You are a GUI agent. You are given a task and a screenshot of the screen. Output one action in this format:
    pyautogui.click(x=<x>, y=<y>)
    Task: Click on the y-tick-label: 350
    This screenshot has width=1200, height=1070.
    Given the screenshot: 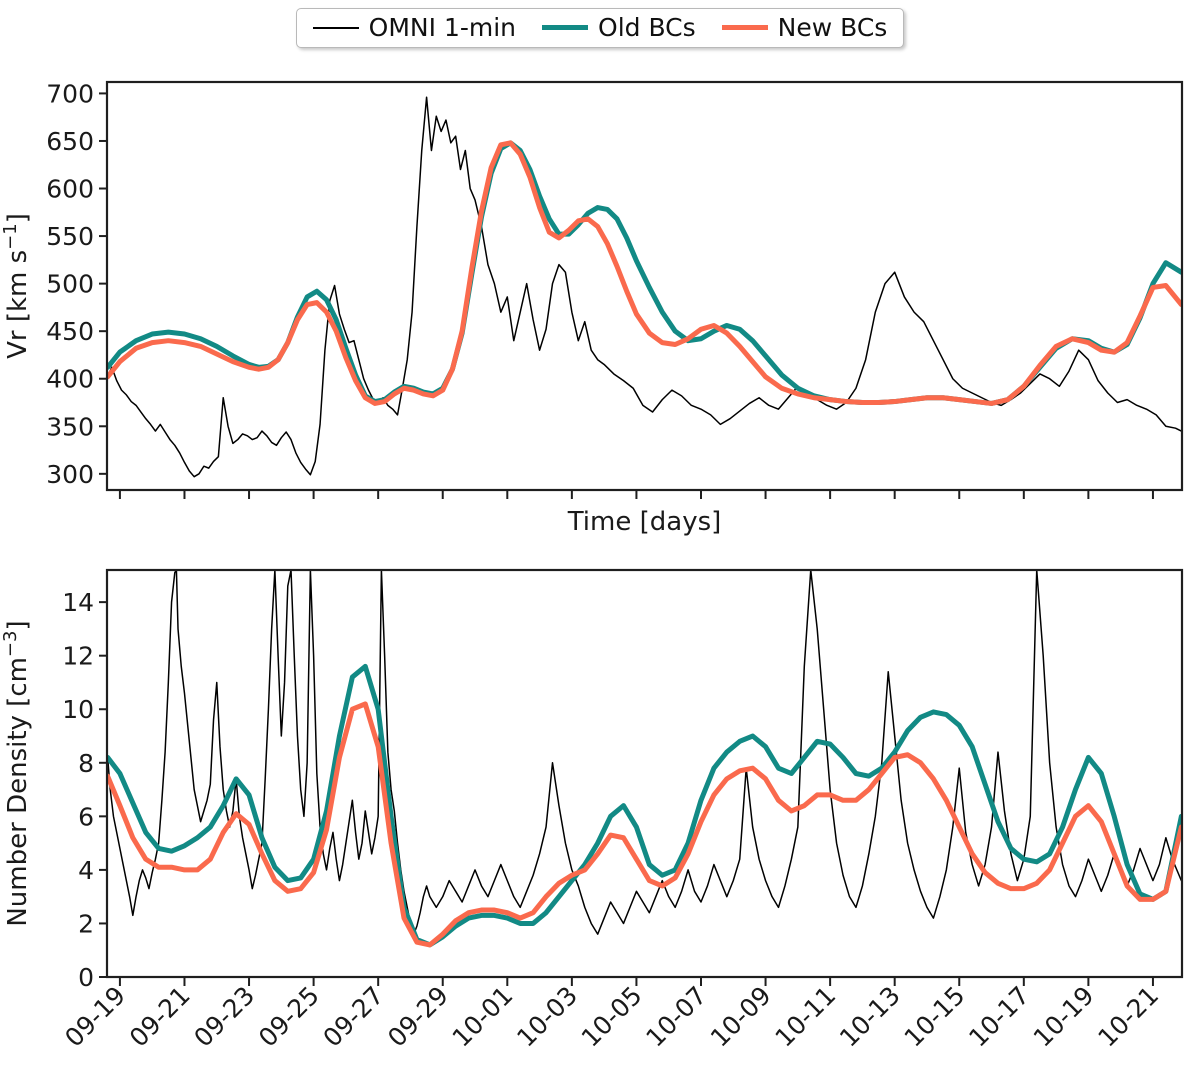 What is the action you would take?
    pyautogui.click(x=70, y=426)
    